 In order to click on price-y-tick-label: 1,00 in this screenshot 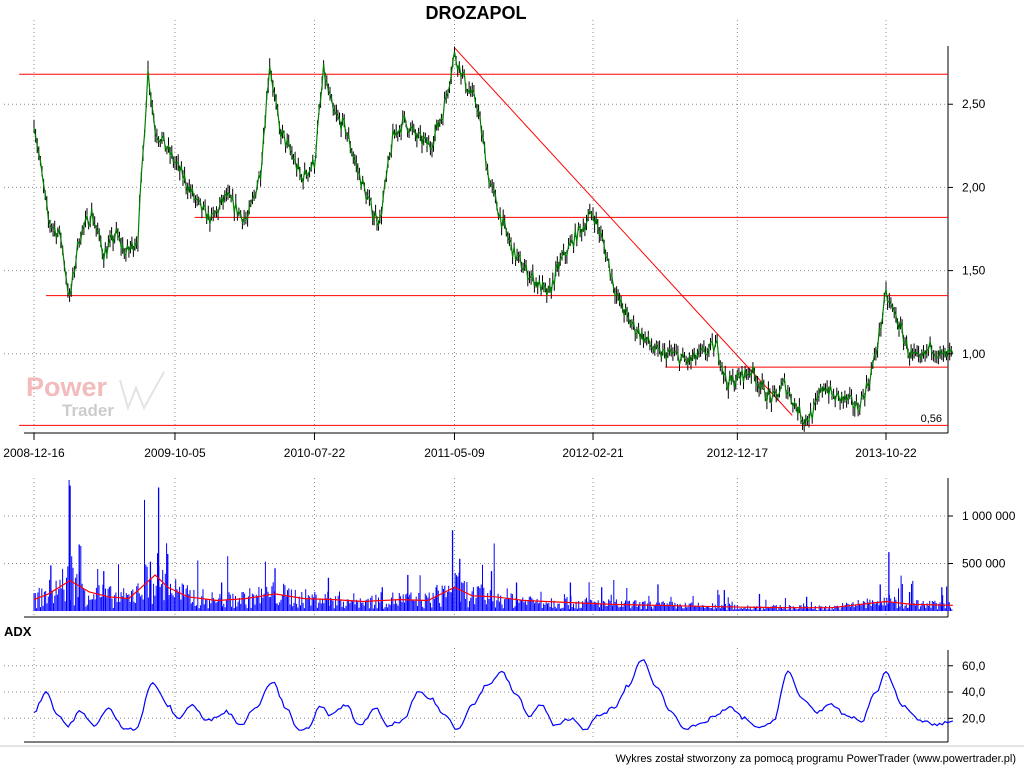, I will do `click(974, 354)`.